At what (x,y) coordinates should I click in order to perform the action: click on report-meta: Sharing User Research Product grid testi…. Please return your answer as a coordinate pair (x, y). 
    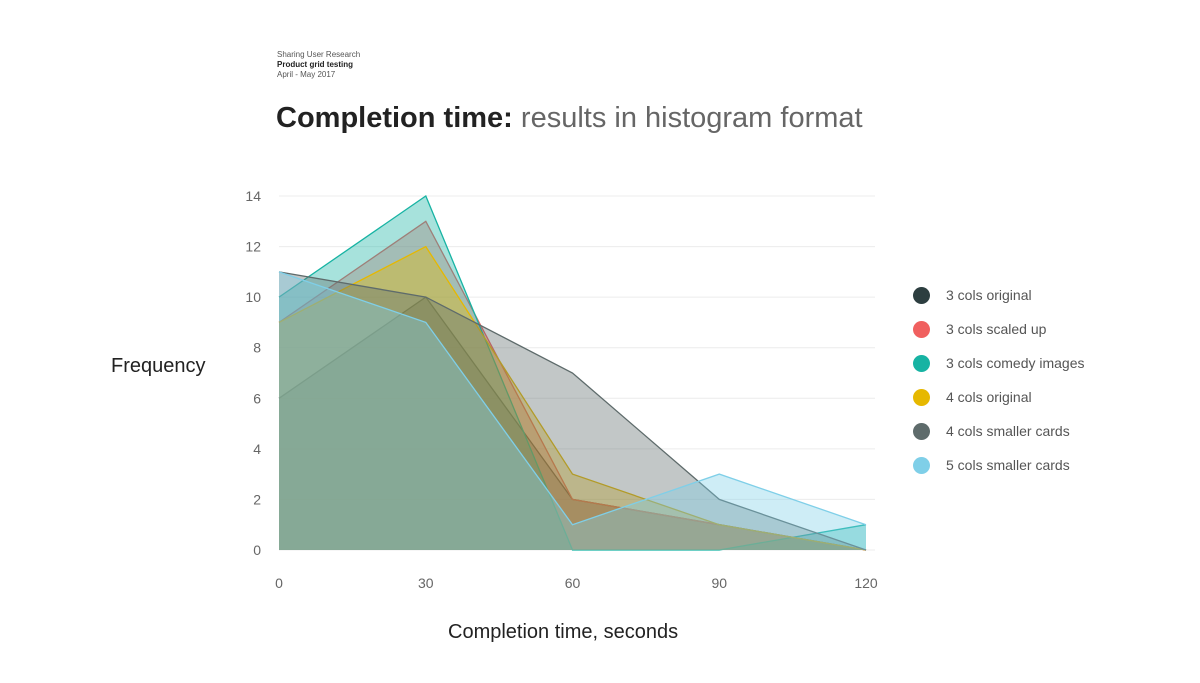
    Looking at the image, I should click on (318, 65).